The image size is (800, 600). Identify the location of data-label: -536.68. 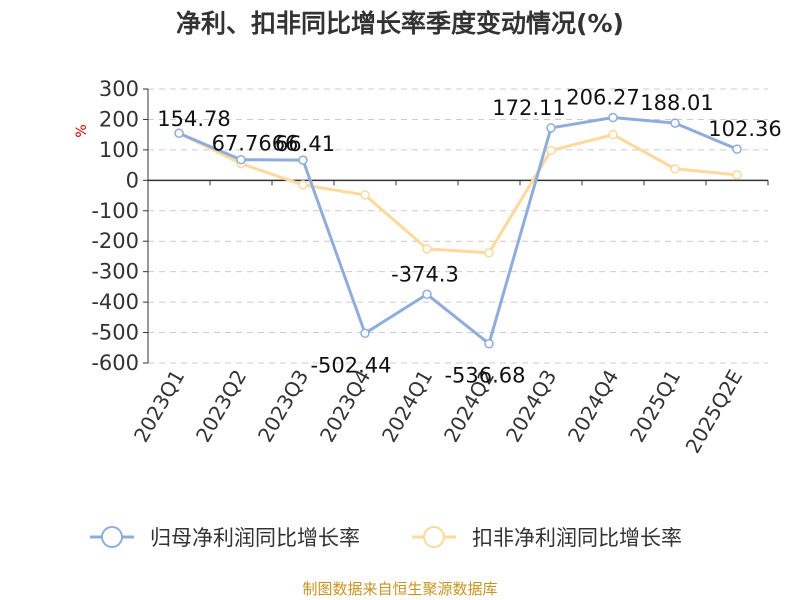
(484, 376).